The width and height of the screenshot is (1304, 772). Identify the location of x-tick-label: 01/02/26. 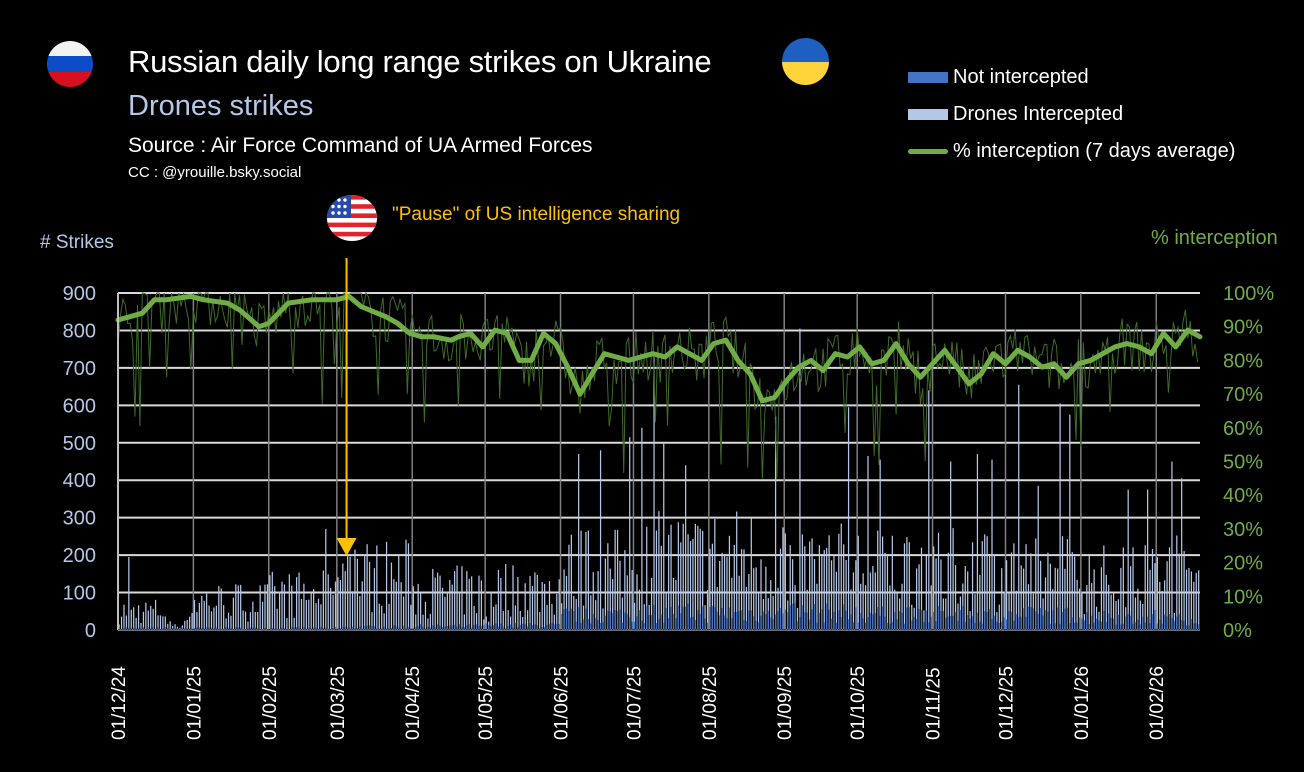
(1157, 703).